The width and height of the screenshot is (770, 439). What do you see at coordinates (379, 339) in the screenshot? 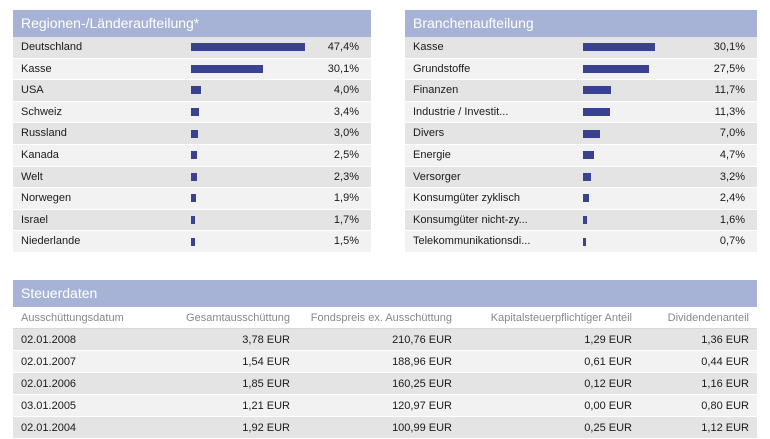
I see `price-cell: 210,76 EUR` at bounding box center [379, 339].